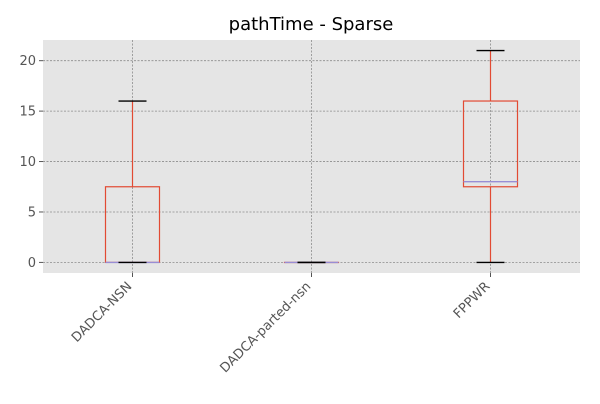 This screenshot has height=404, width=600. Describe the element at coordinates (102, 312) in the screenshot. I see `x-tick-label: DADCA-NSN` at that location.